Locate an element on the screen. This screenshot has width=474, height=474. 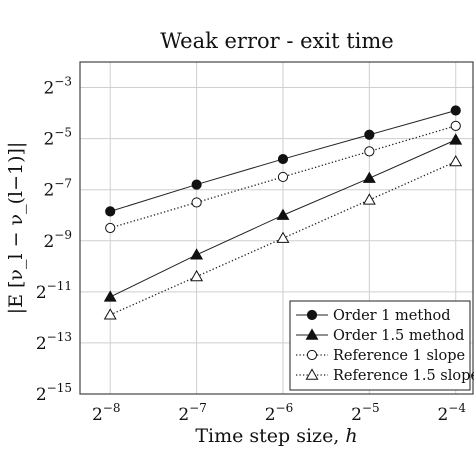
legend-label: Order 1 method is located at coordinates (392, 316).